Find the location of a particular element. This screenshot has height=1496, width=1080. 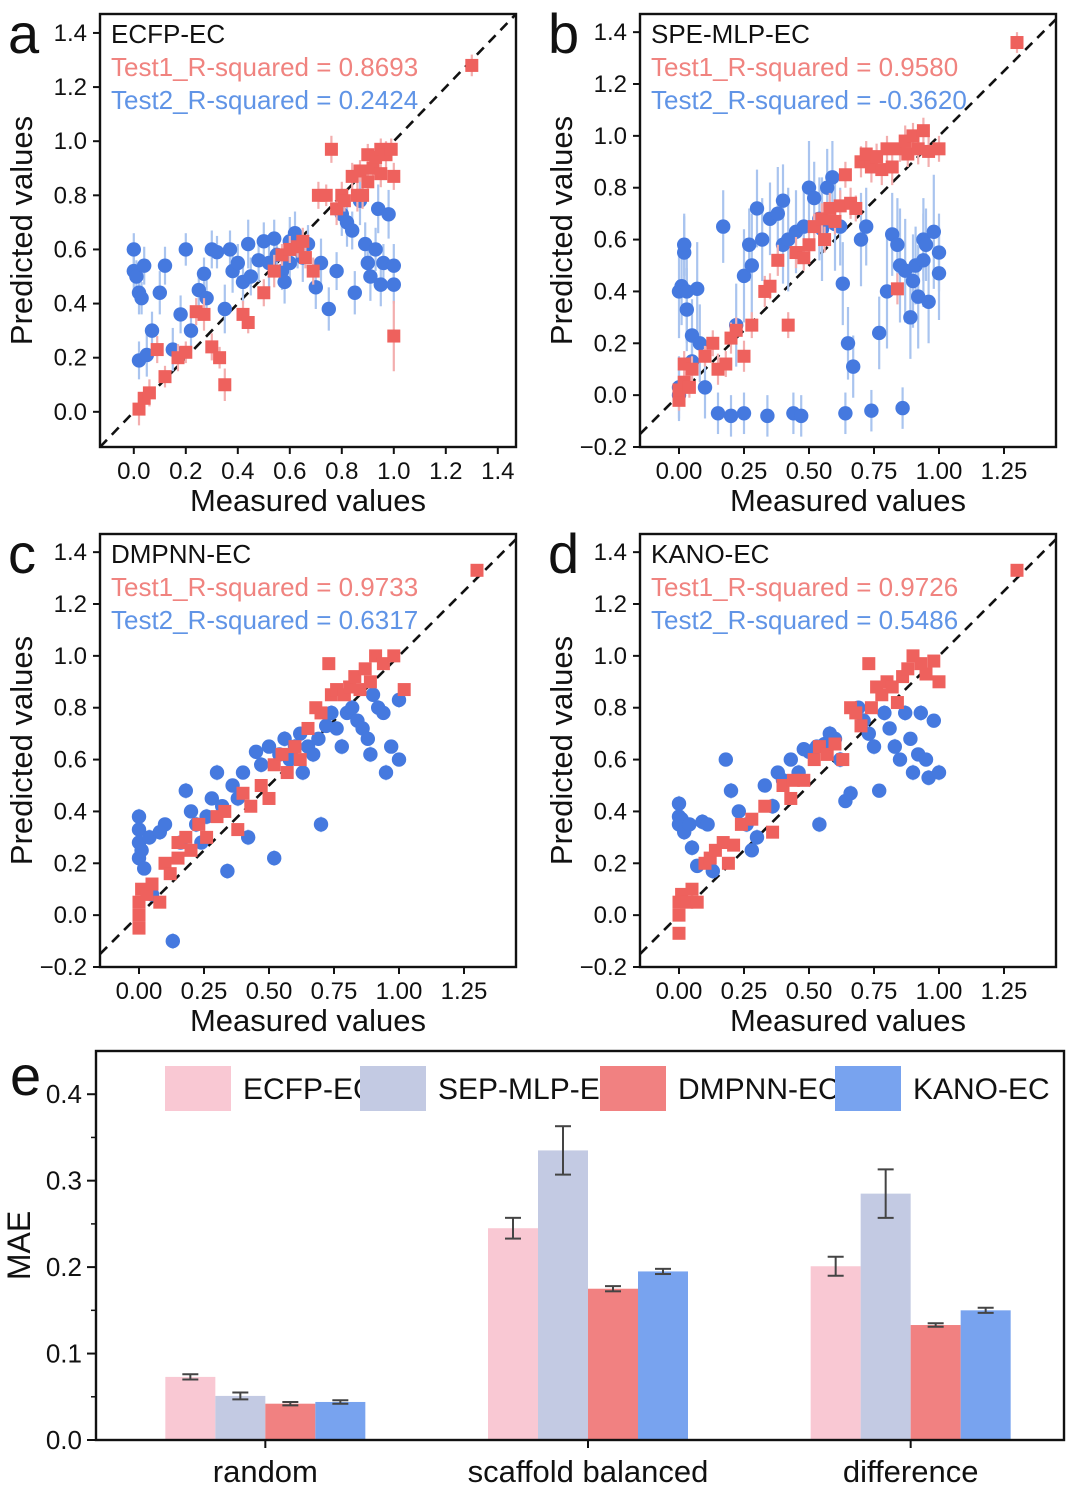

panel-letter-d: d is located at coordinates (564, 553).